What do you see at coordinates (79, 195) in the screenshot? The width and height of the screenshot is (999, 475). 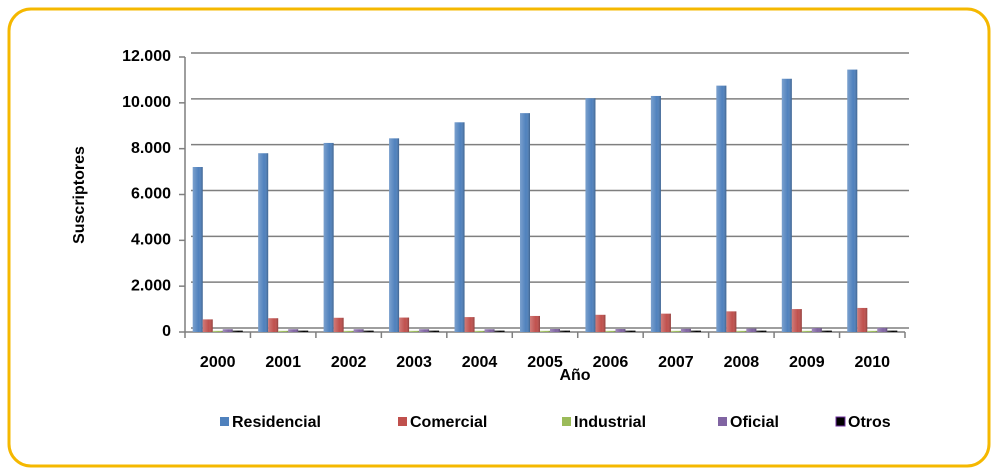 I see `y-axis-title: Suscriptores` at bounding box center [79, 195].